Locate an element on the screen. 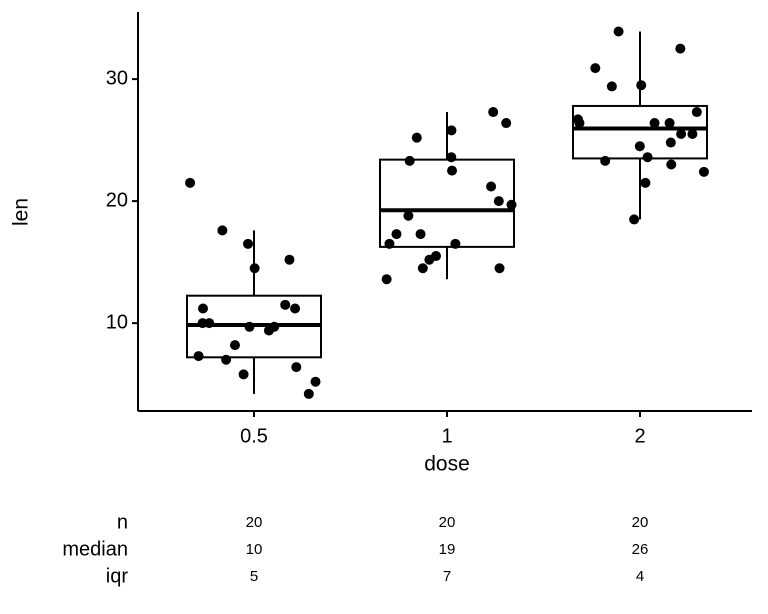 The width and height of the screenshot is (768, 614). table-cell: 19 is located at coordinates (447, 549).